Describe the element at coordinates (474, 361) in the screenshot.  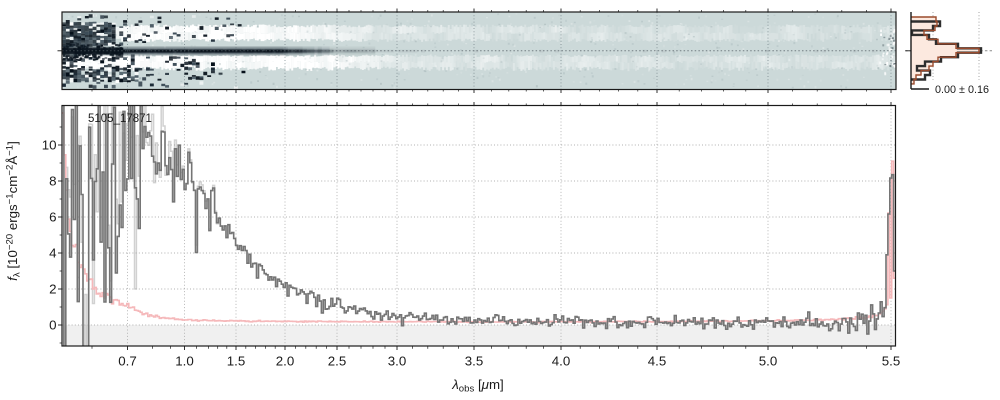
I see `svg-text: 3.5` at that location.